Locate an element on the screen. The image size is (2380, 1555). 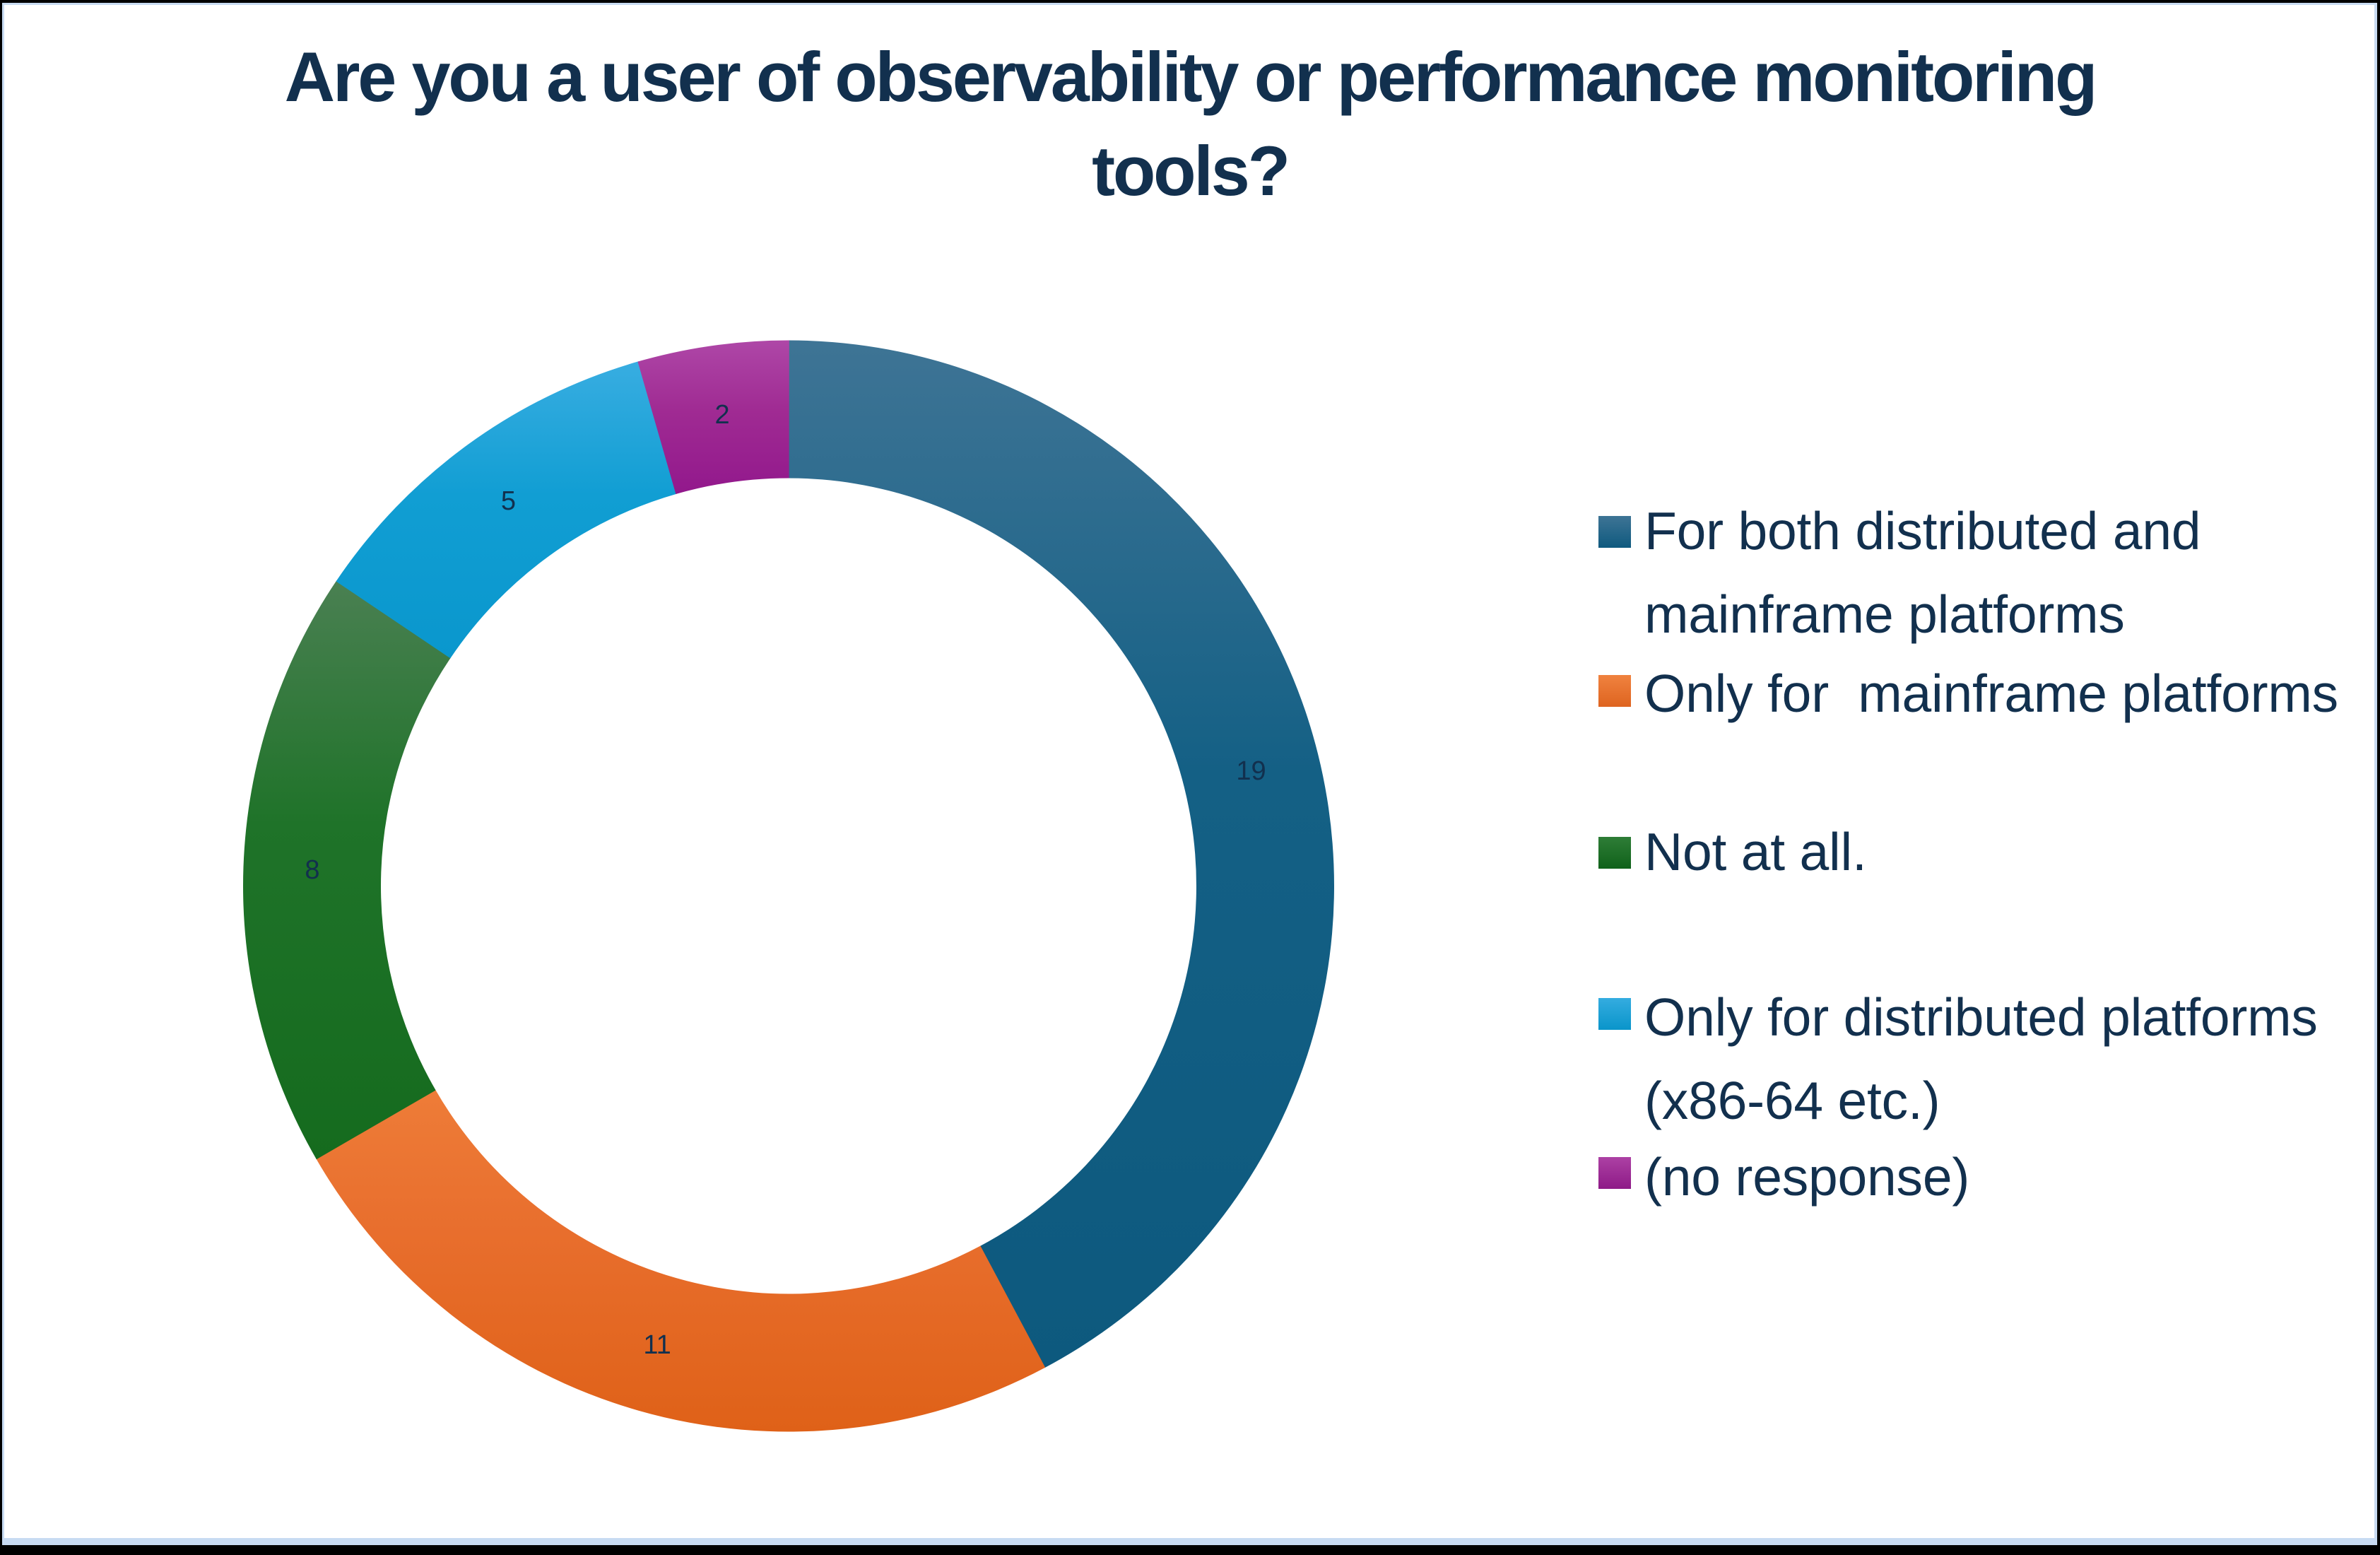
svg-text: 5 is located at coordinates (508, 501).